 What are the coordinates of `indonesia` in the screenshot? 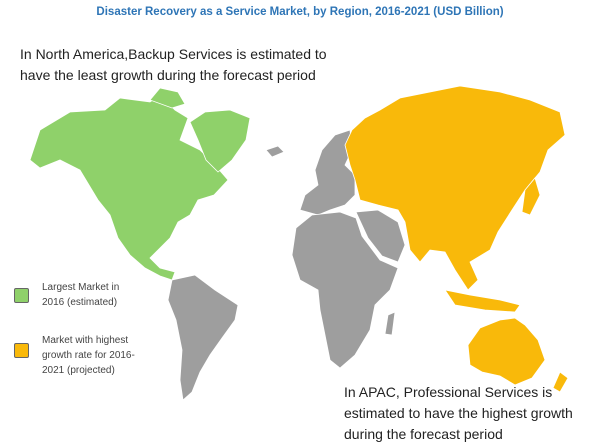 It's located at (482, 301).